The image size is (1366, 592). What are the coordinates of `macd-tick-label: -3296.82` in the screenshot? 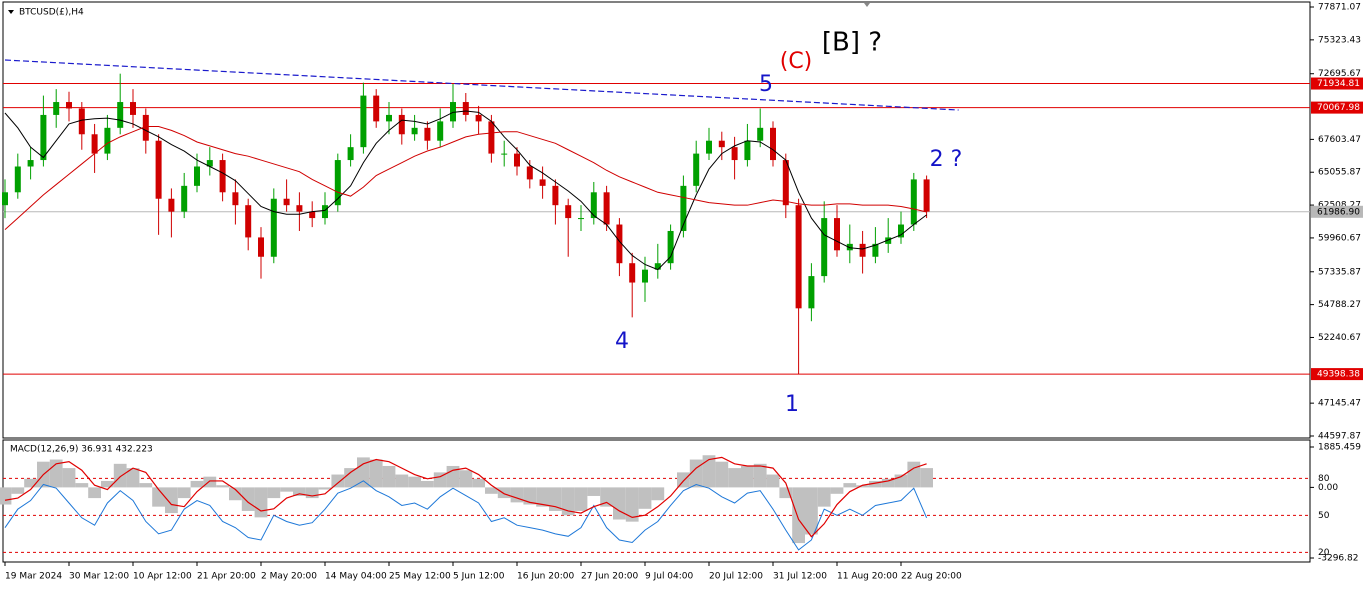 It's located at (1338, 559).